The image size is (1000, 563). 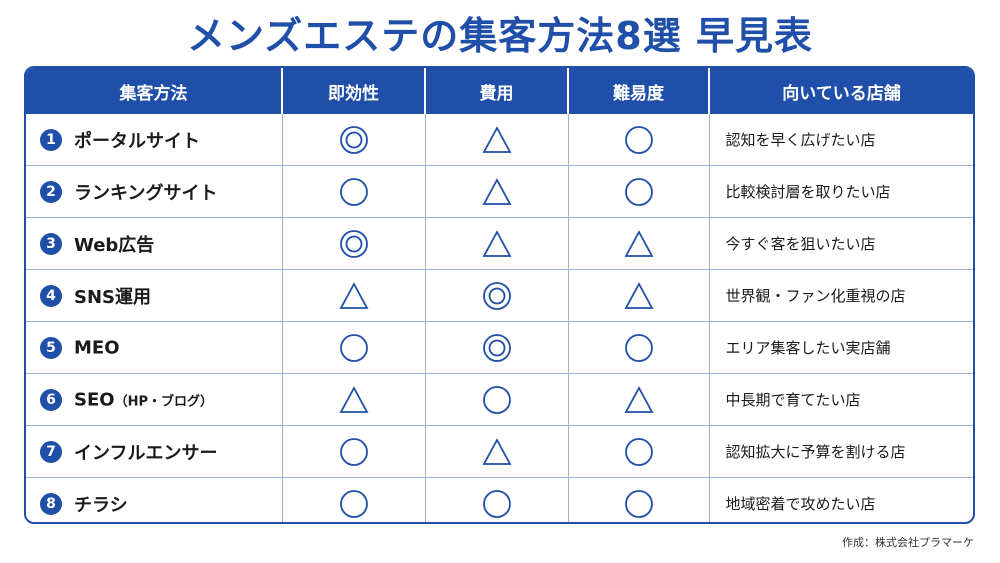 I want to click on suited-store-cell: エリア集客したい実店舗, so click(x=841, y=347).